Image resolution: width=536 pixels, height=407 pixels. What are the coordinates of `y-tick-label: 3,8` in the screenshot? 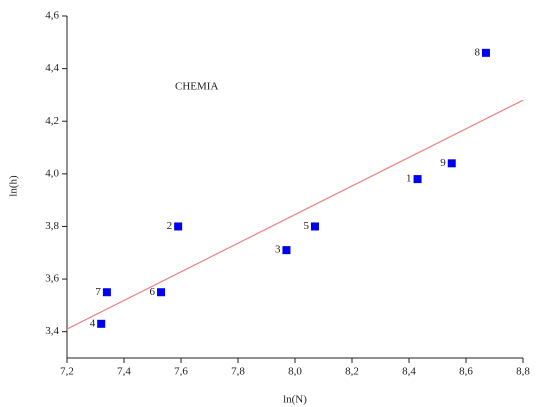 It's located at (52, 226).